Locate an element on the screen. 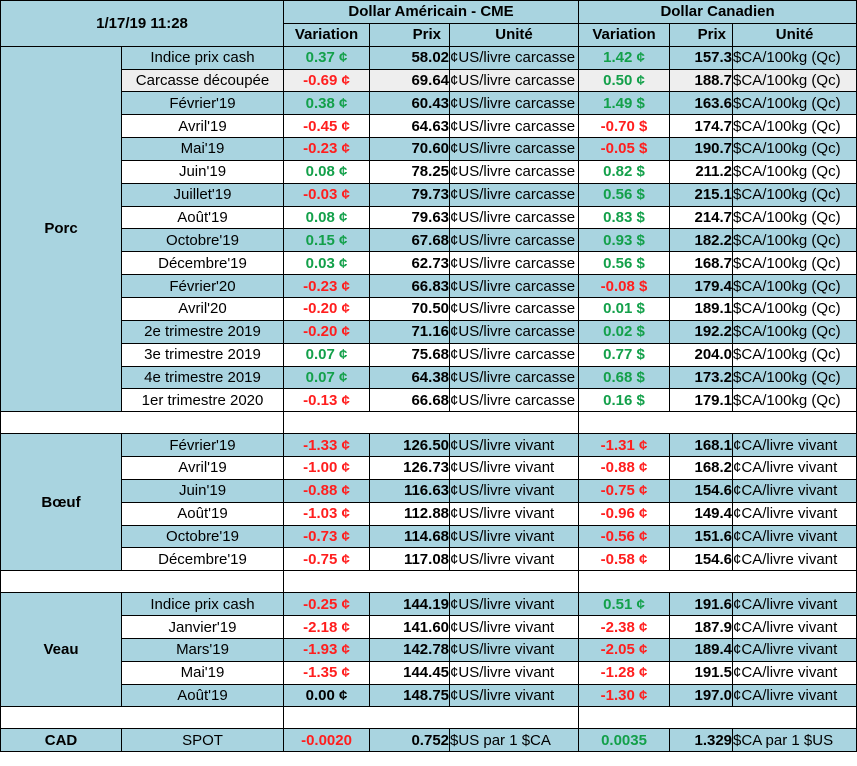  usd-price: 126.50 is located at coordinates (410, 445).